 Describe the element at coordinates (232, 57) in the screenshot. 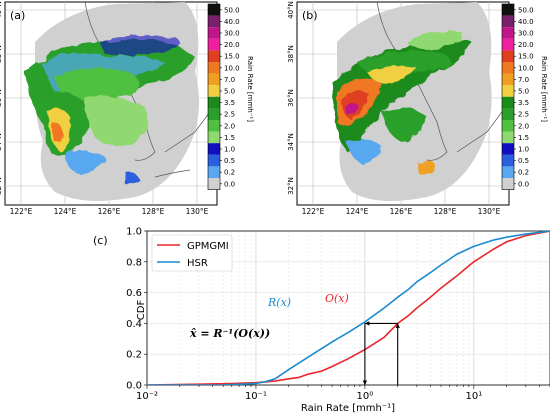

I see `colorbar-a-tick-label: 15.0` at that location.